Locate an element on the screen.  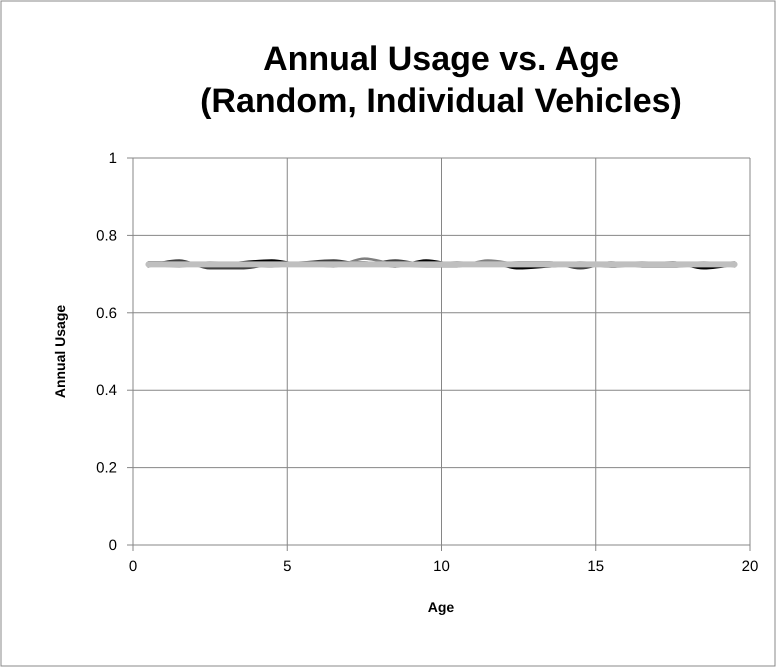
y-axis-title: Annual Usage is located at coordinates (60, 351).